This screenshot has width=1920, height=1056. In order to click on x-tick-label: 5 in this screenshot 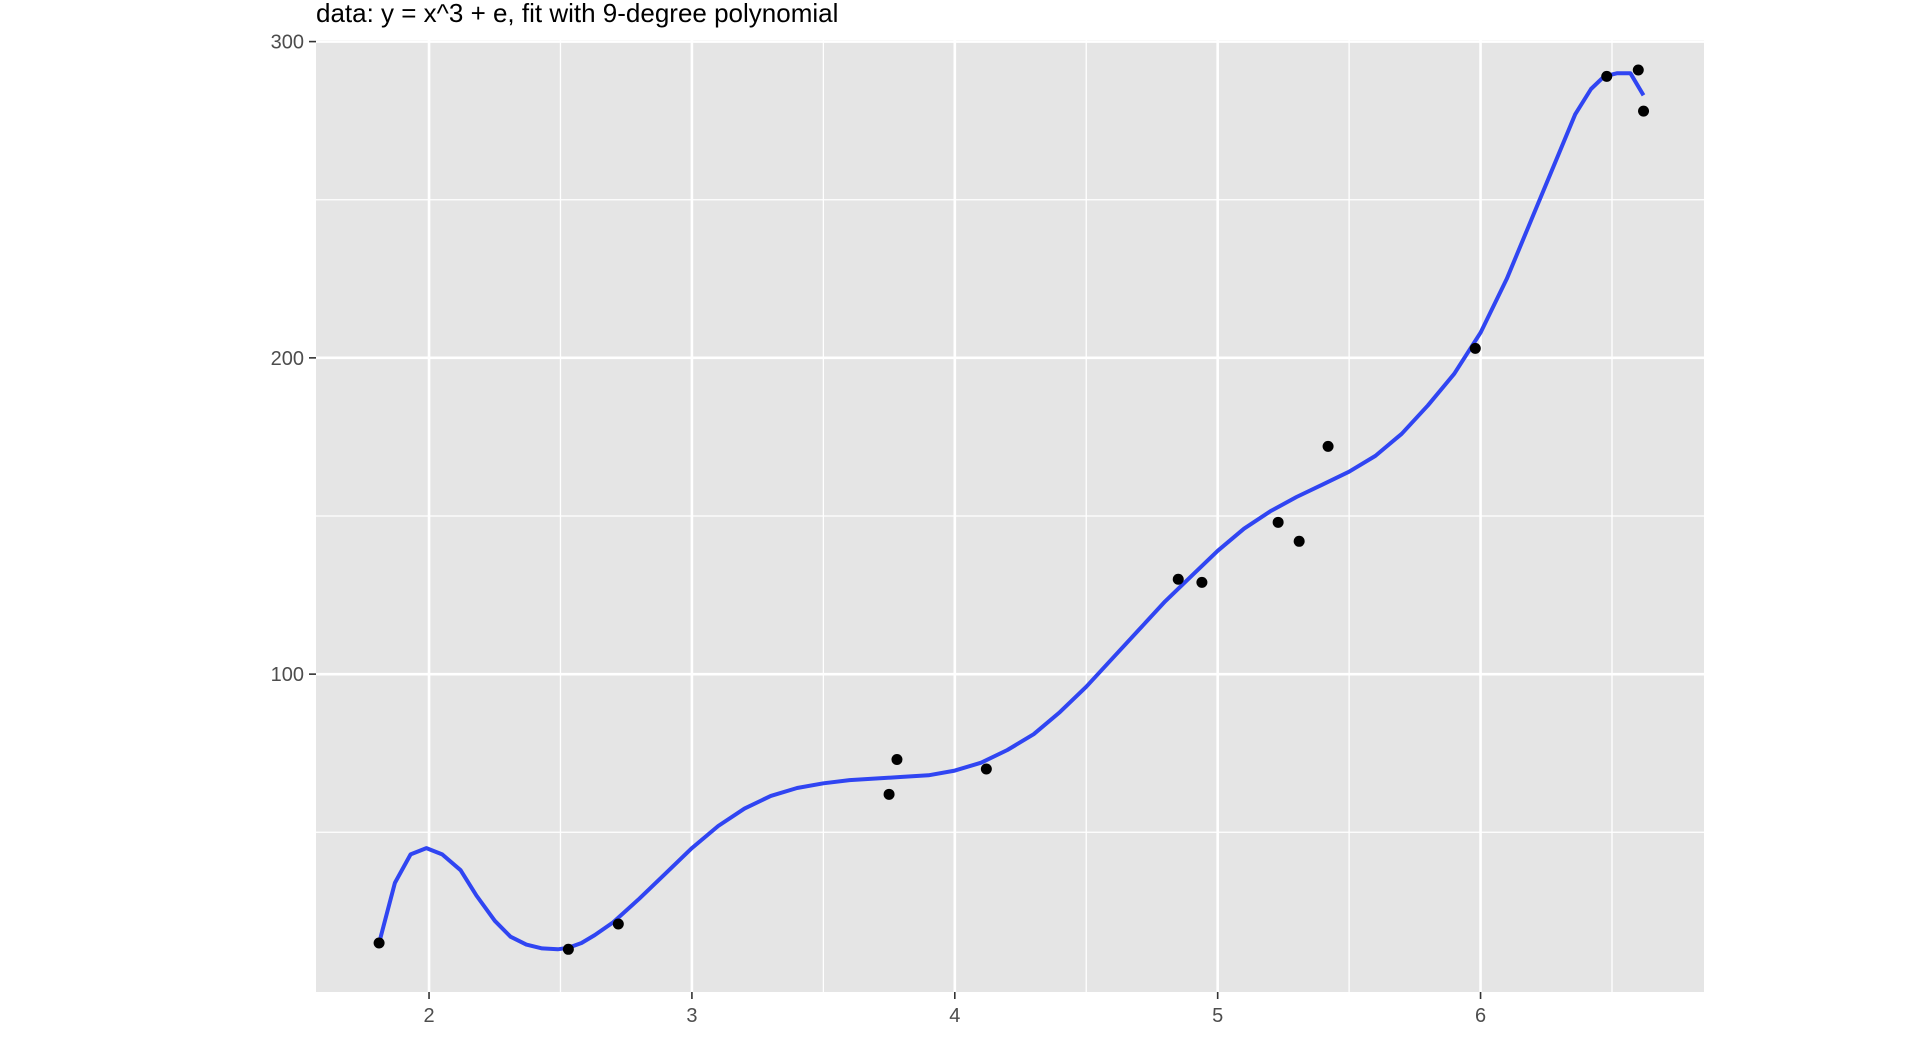, I will do `click(1217, 1016)`.